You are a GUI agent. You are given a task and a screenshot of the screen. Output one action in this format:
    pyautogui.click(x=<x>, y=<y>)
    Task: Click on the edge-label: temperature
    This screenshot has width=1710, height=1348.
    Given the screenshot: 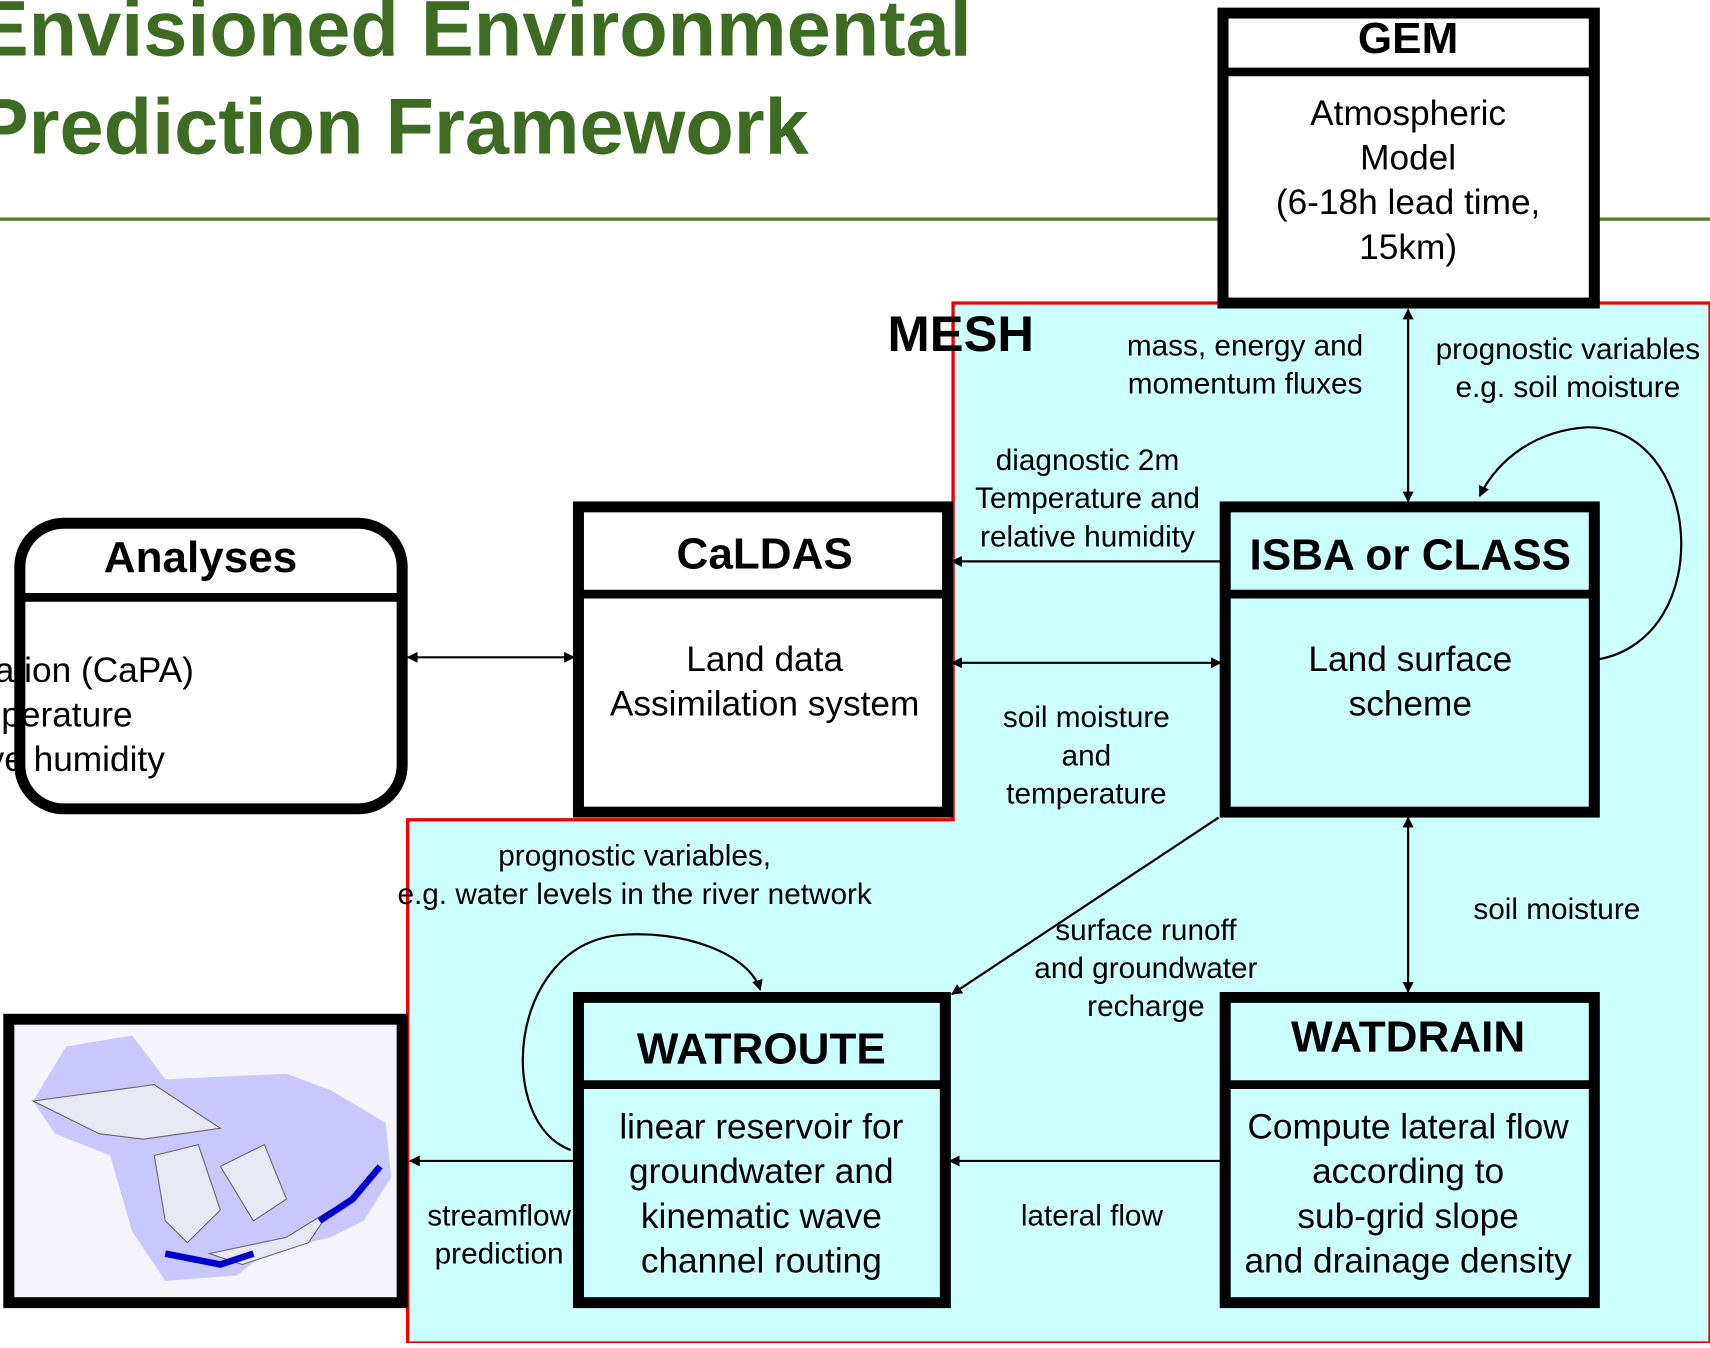 What is the action you would take?
    pyautogui.click(x=1086, y=794)
    